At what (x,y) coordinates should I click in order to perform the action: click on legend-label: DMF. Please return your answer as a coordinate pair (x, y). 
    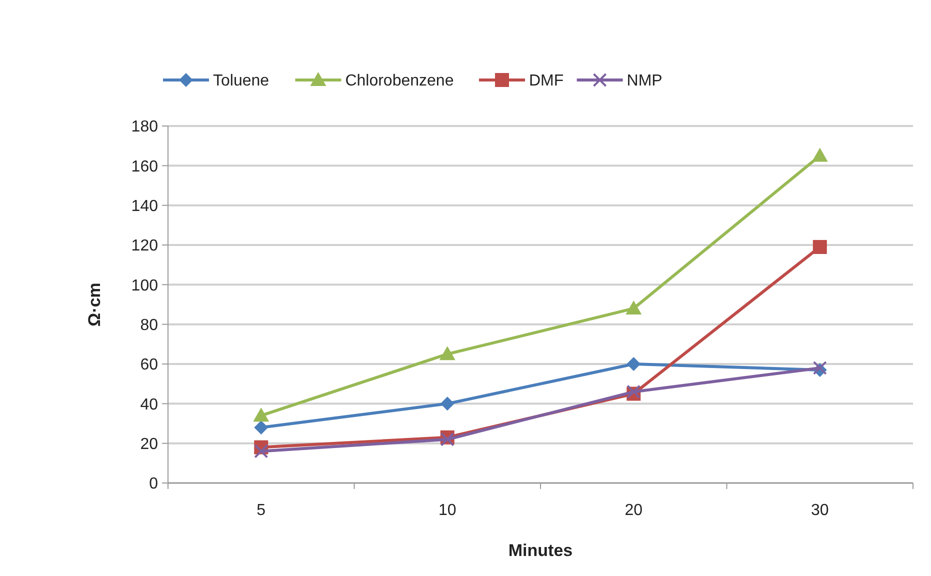
    Looking at the image, I should click on (546, 81).